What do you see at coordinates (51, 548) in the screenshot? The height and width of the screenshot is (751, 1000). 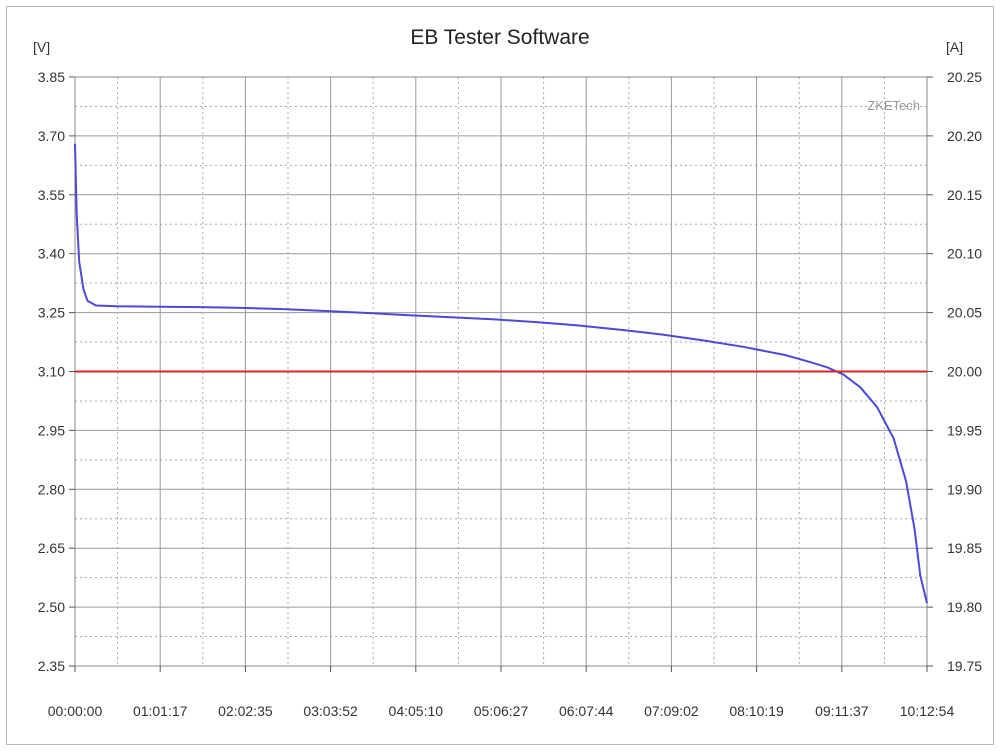 I see `y-left-tick-label: 2.65` at bounding box center [51, 548].